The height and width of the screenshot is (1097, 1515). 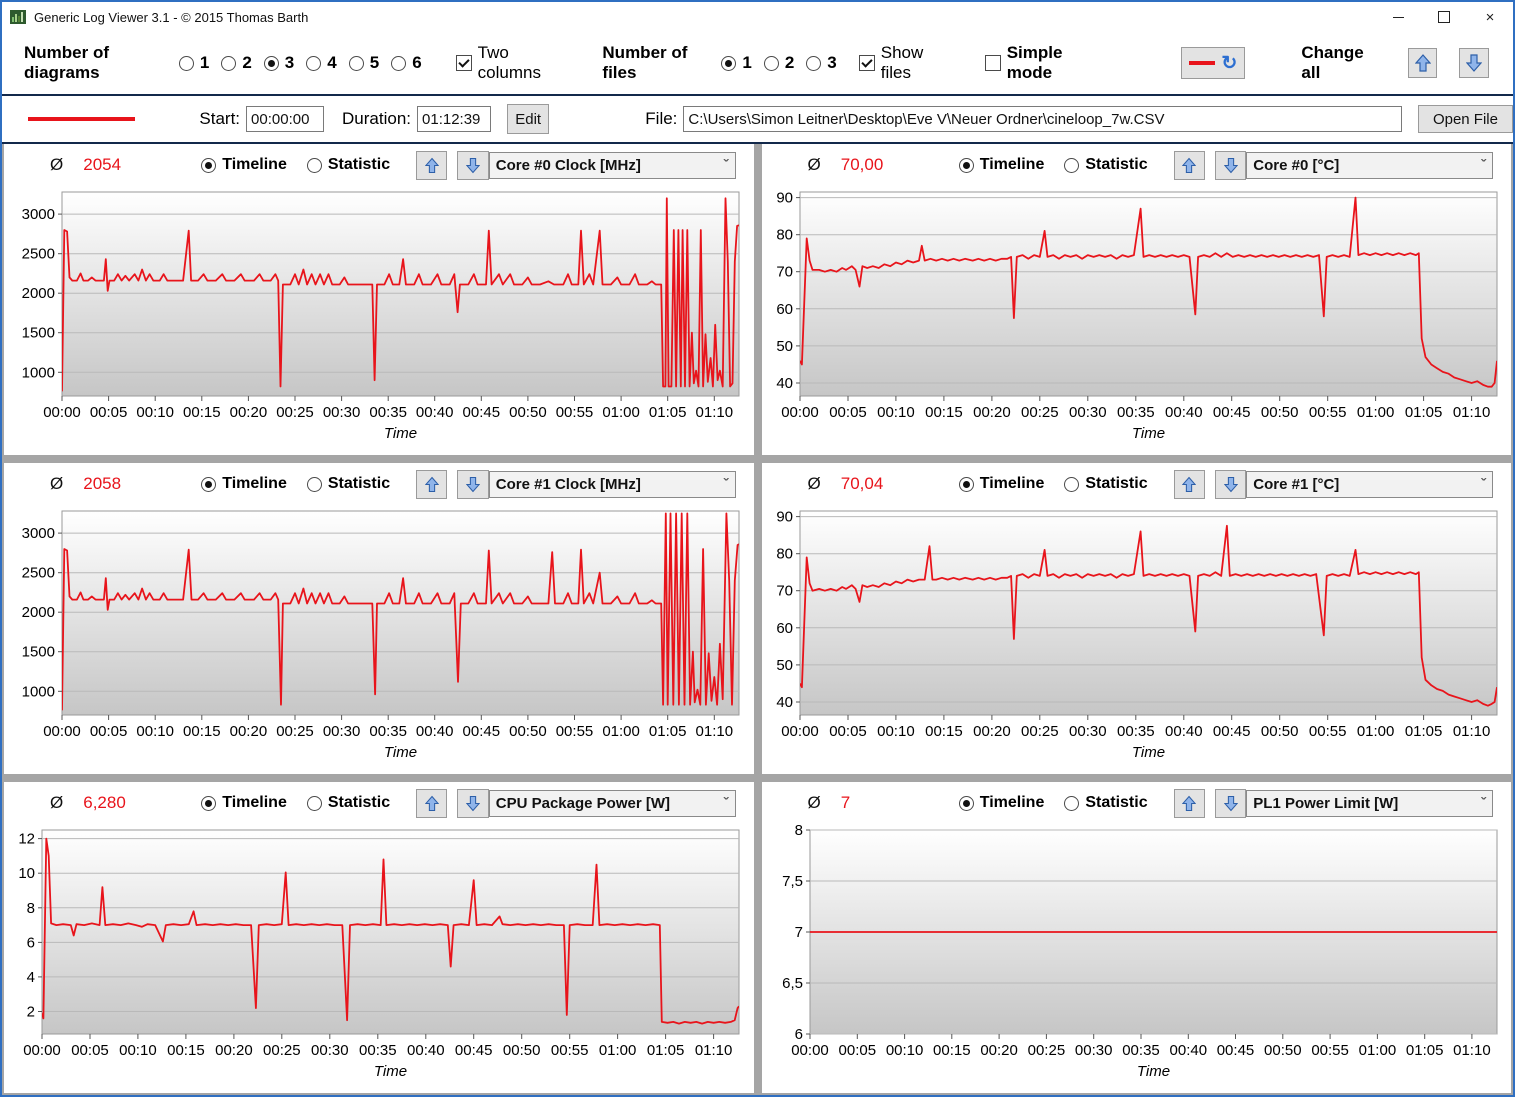 I want to click on svg-text: 1500, so click(x=38, y=652).